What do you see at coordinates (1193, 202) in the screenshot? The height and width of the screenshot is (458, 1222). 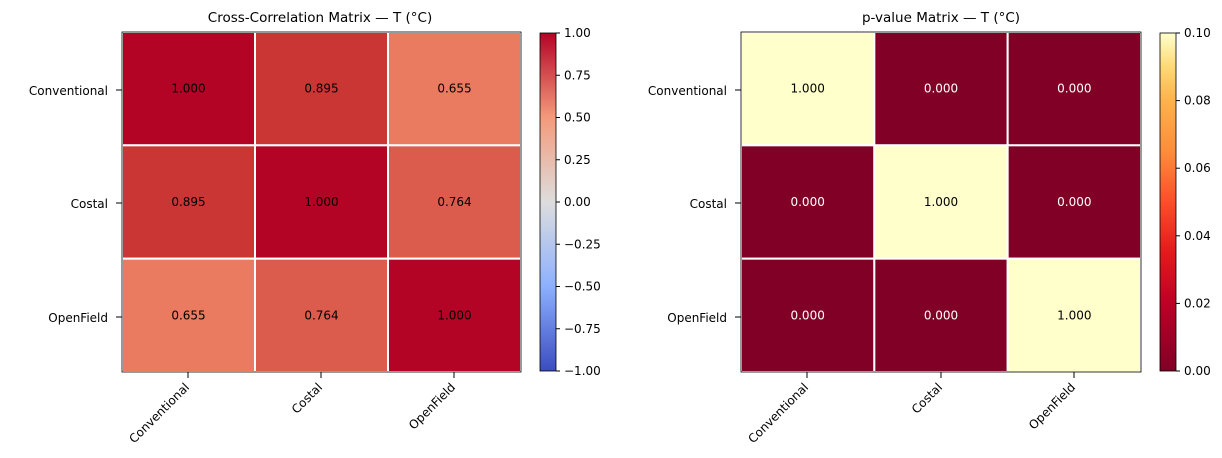 I see `pvalue-colorbar-ticks: 0.10 0.08 0.06 0.04 0.02 0.00` at bounding box center [1193, 202].